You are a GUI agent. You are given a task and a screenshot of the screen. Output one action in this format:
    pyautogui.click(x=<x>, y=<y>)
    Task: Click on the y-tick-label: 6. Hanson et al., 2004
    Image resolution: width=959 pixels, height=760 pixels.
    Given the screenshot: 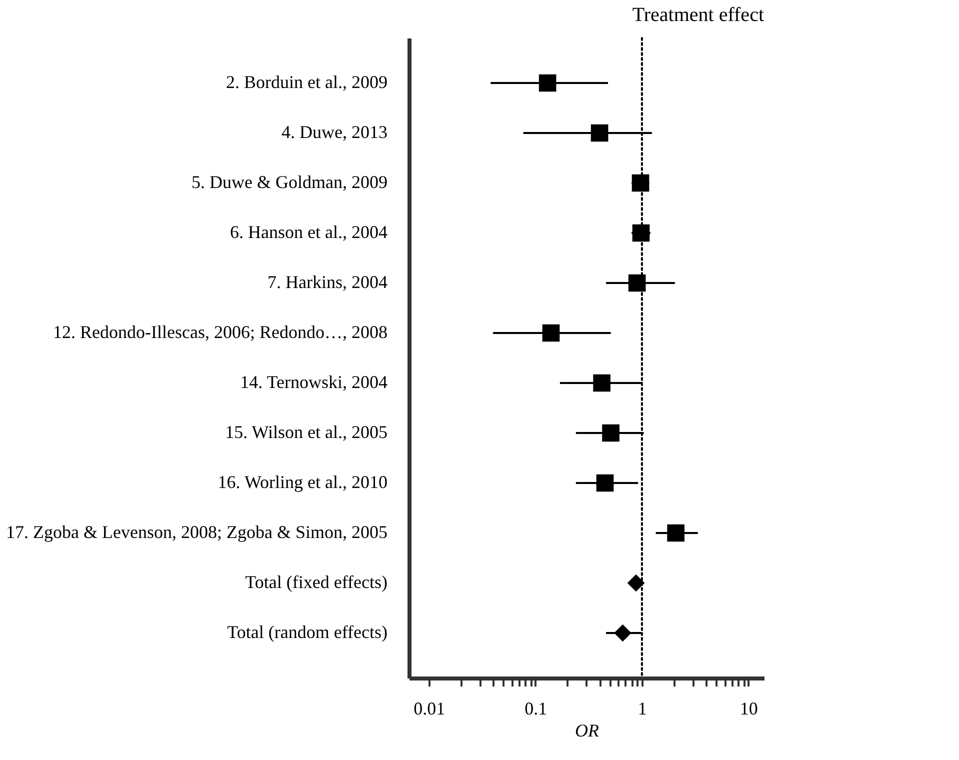 What is the action you would take?
    pyautogui.click(x=309, y=232)
    